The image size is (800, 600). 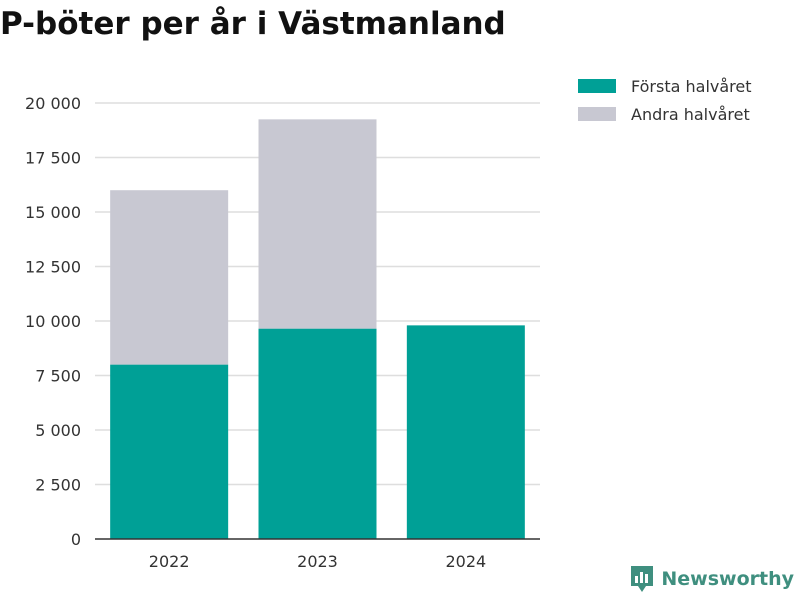 What do you see at coordinates (76, 539) in the screenshot?
I see `y-tick-label: 0` at bounding box center [76, 539].